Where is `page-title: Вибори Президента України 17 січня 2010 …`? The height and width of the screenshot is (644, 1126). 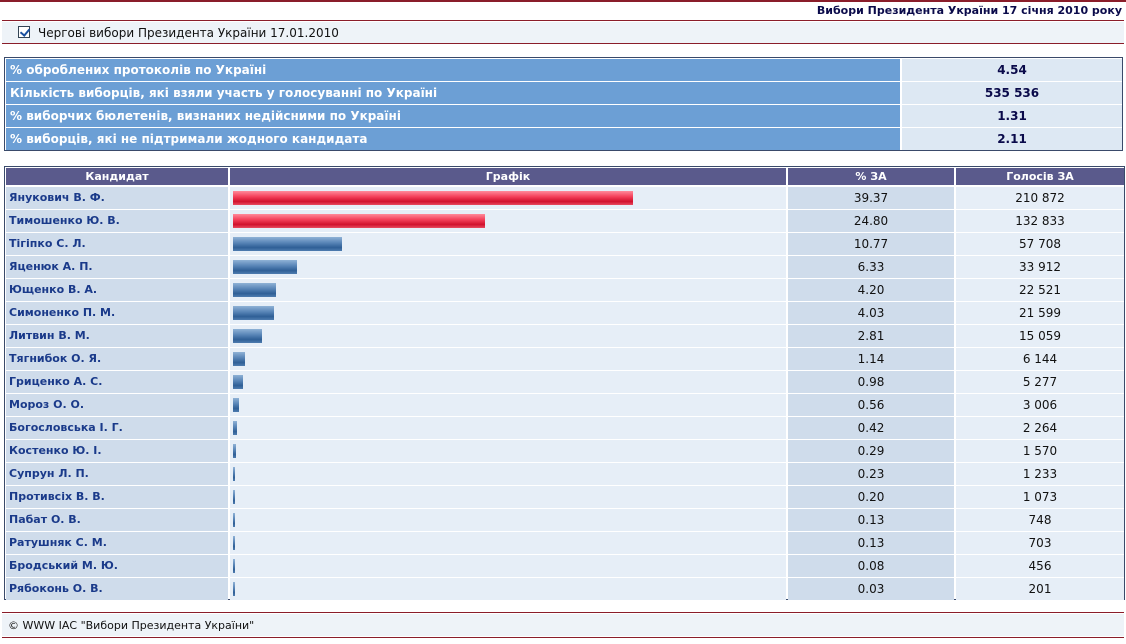 page-title: Вибори Президента України 17 січня 2010 … is located at coordinates (969, 10).